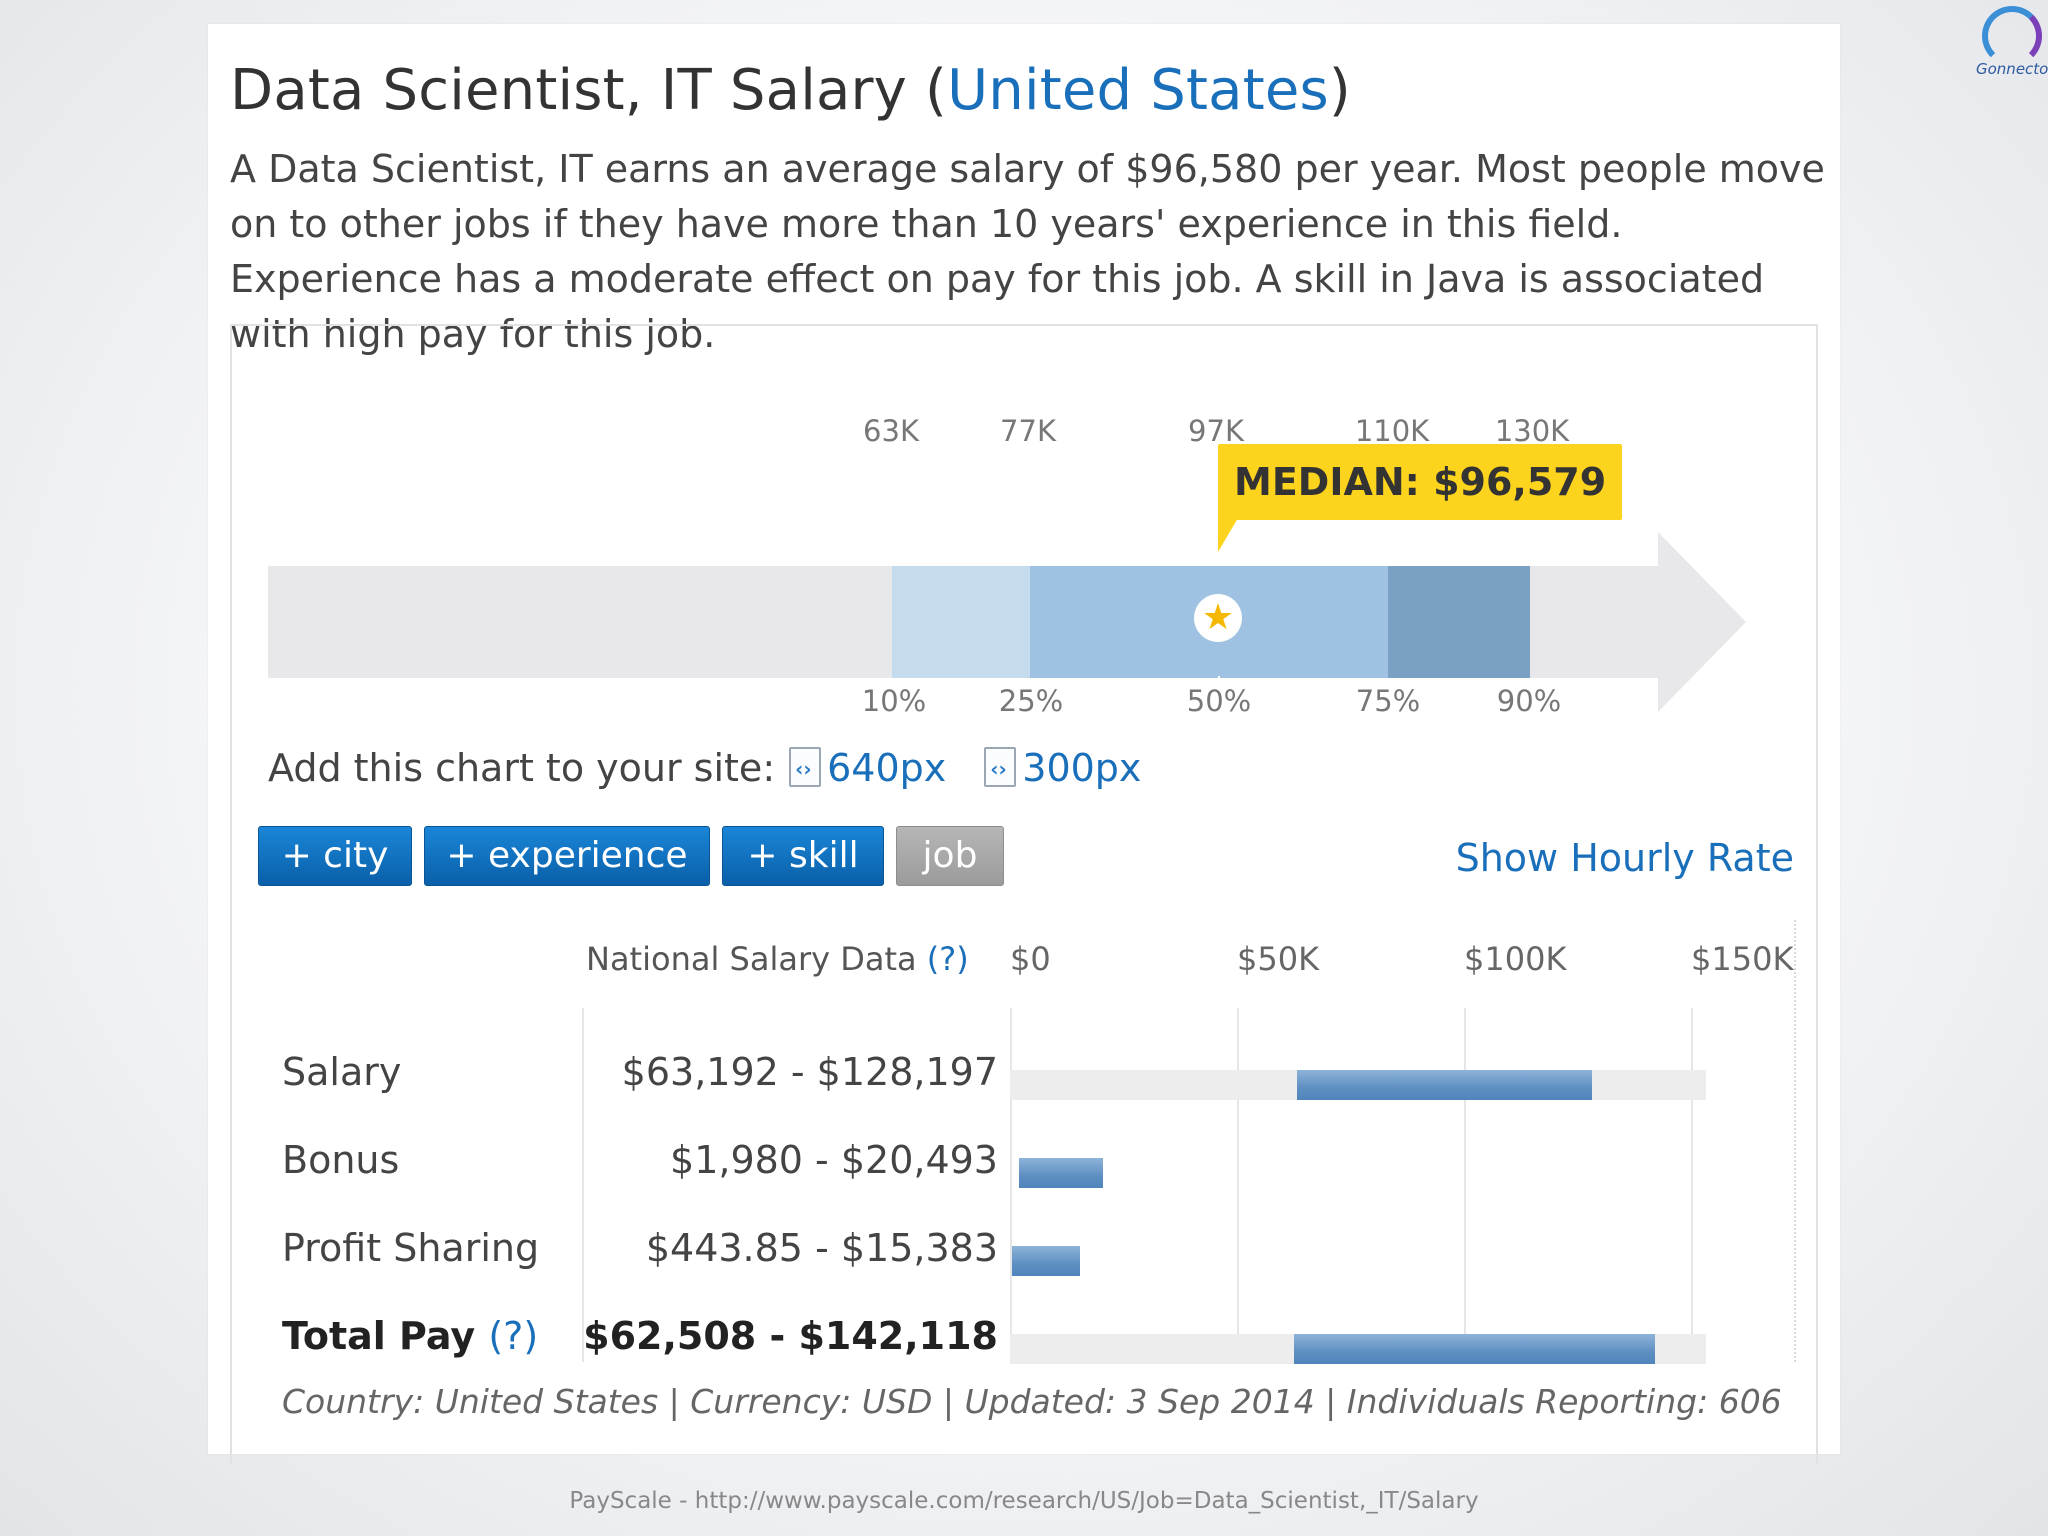 The width and height of the screenshot is (2048, 1536). What do you see at coordinates (1028, 431) in the screenshot?
I see `p25-value: 77K` at bounding box center [1028, 431].